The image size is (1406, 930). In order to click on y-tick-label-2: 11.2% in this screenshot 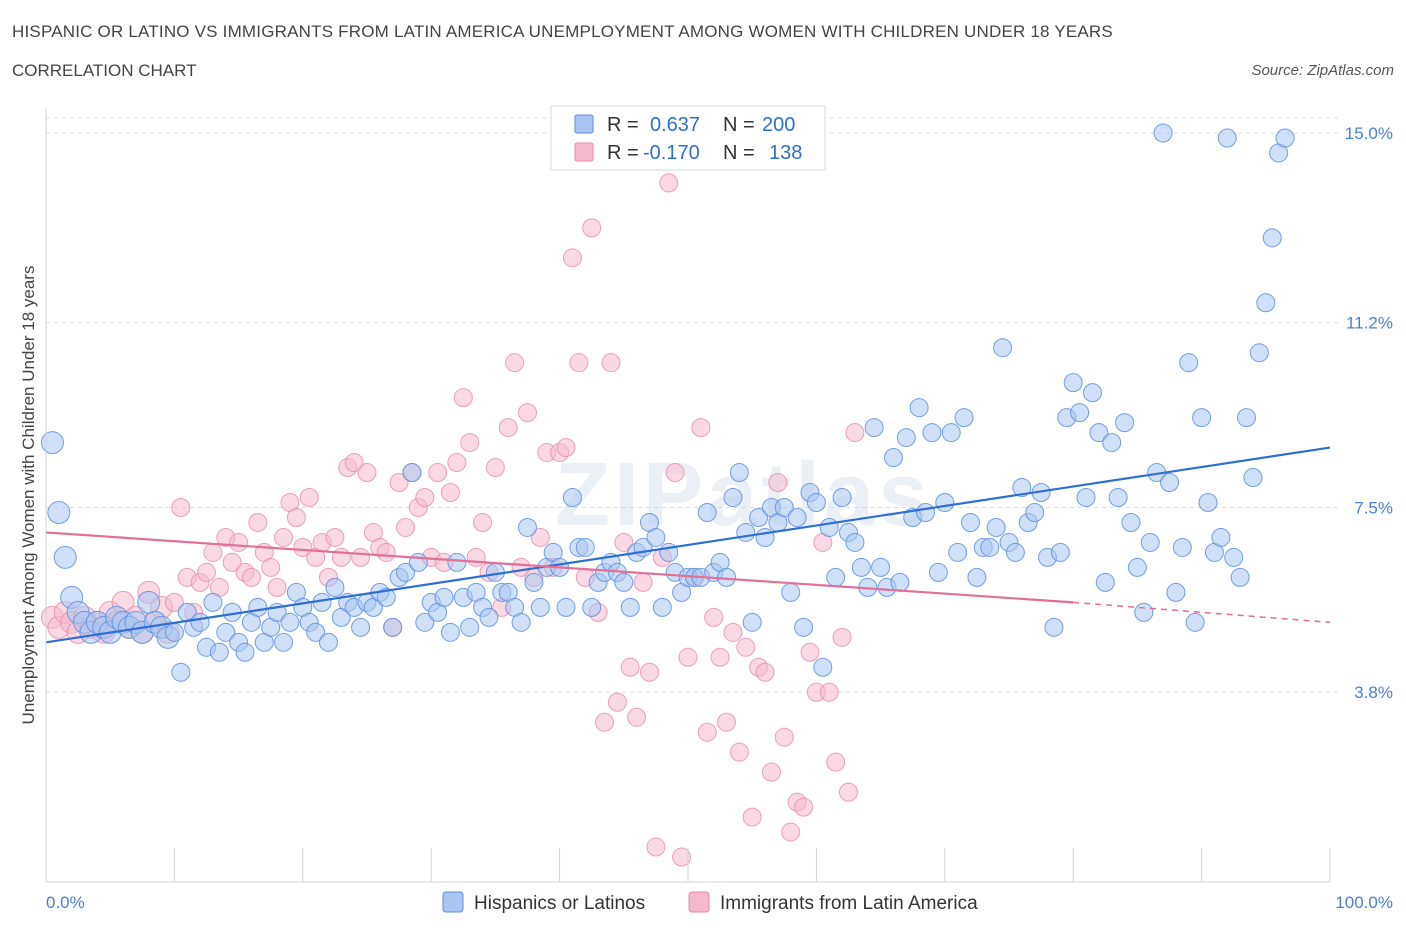, I will do `click(1369, 323)`.